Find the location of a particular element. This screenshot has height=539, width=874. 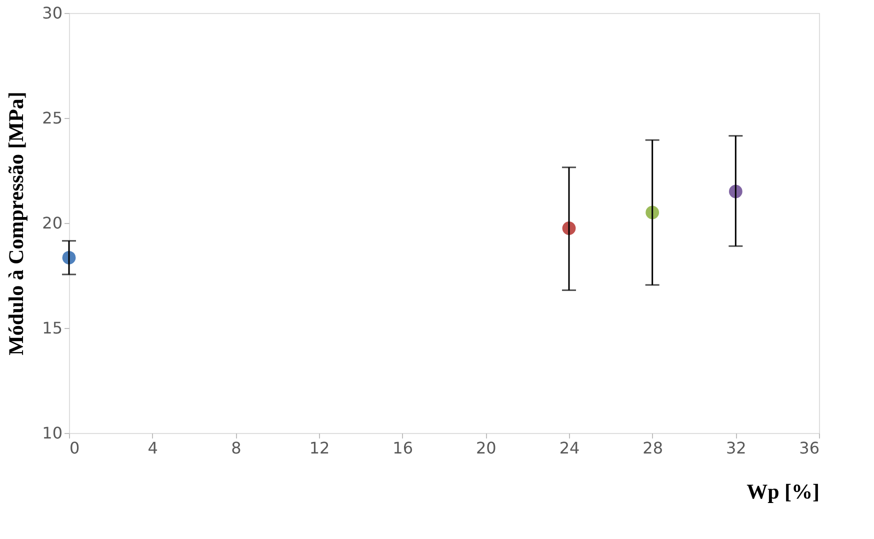

x-tick-label: 36 is located at coordinates (809, 448).